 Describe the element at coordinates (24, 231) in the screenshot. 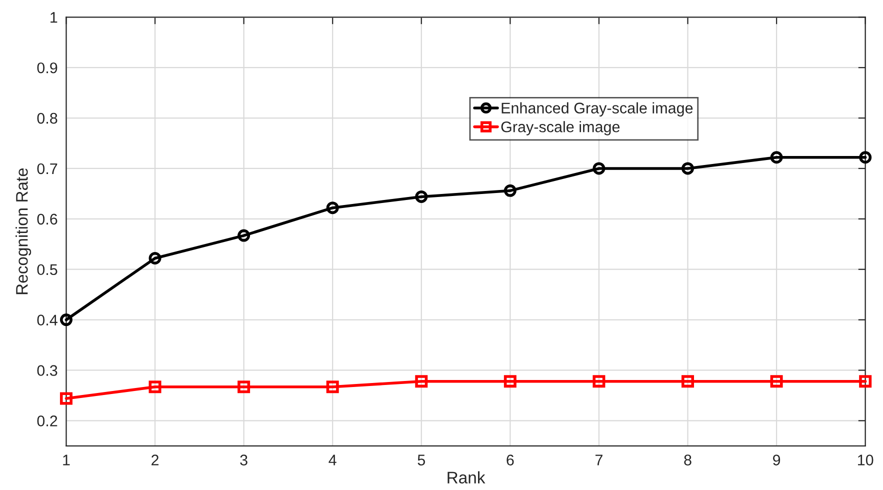

I see `y-axis-title: Recognition Rate` at that location.